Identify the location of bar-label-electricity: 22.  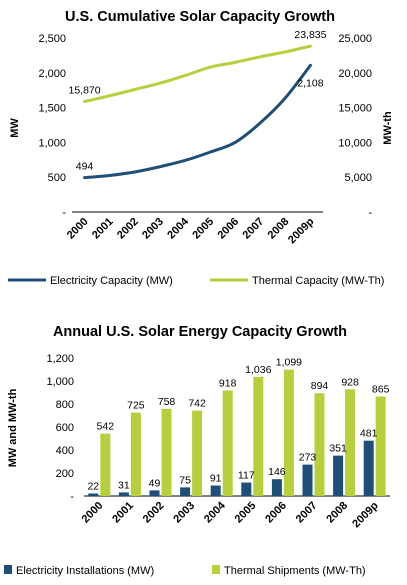
(93, 486).